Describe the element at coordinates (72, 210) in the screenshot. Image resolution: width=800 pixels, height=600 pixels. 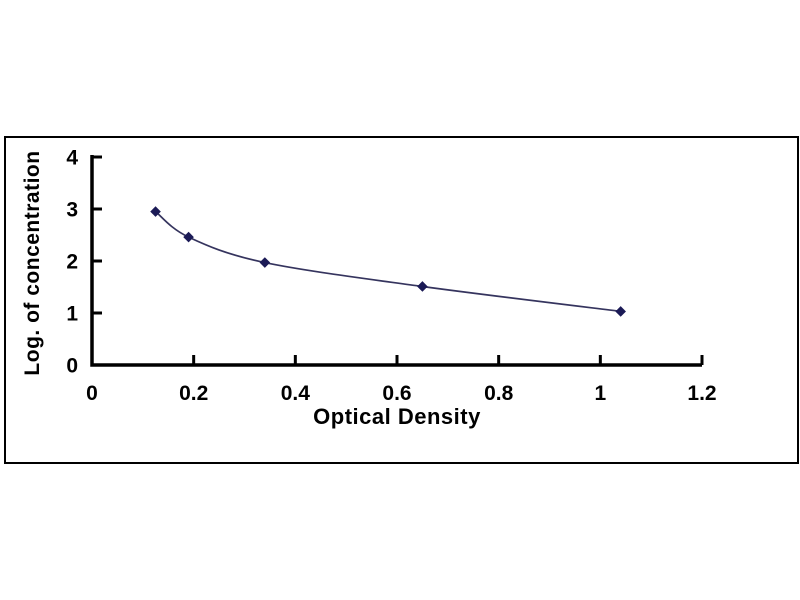
I see `y-tick-label: 3` at that location.